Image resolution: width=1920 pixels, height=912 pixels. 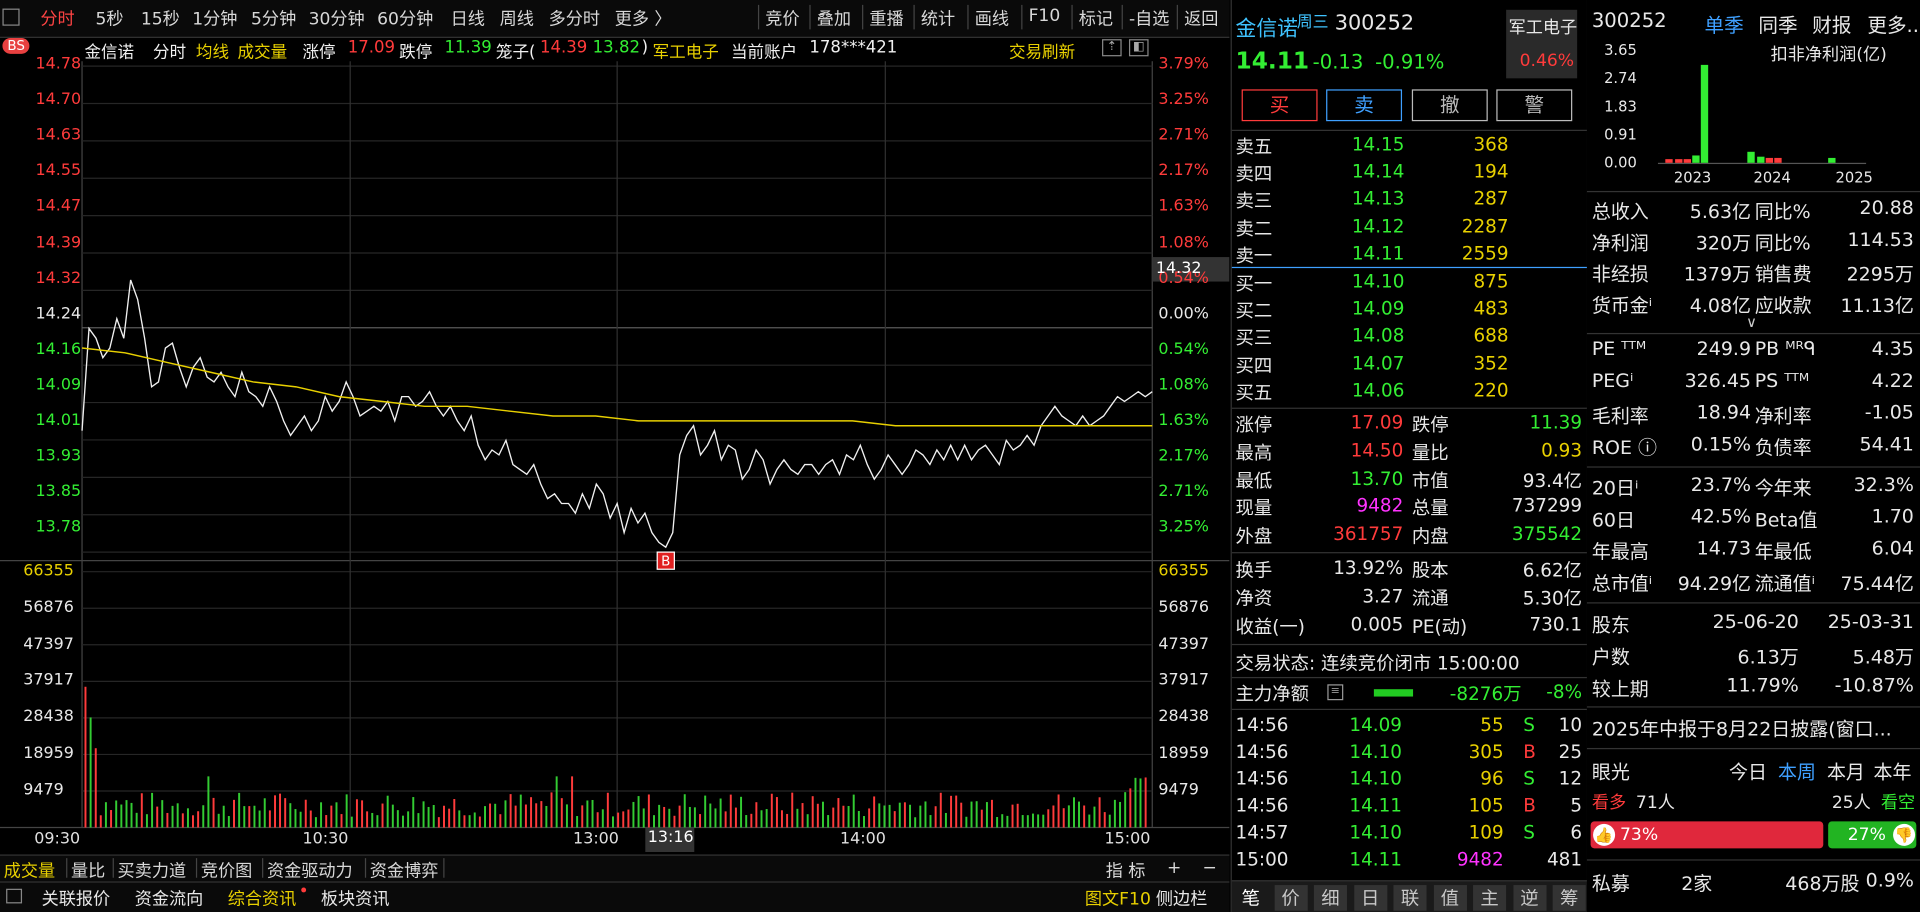 What do you see at coordinates (1209, 868) in the screenshot?
I see `zoom-out-button: −` at bounding box center [1209, 868].